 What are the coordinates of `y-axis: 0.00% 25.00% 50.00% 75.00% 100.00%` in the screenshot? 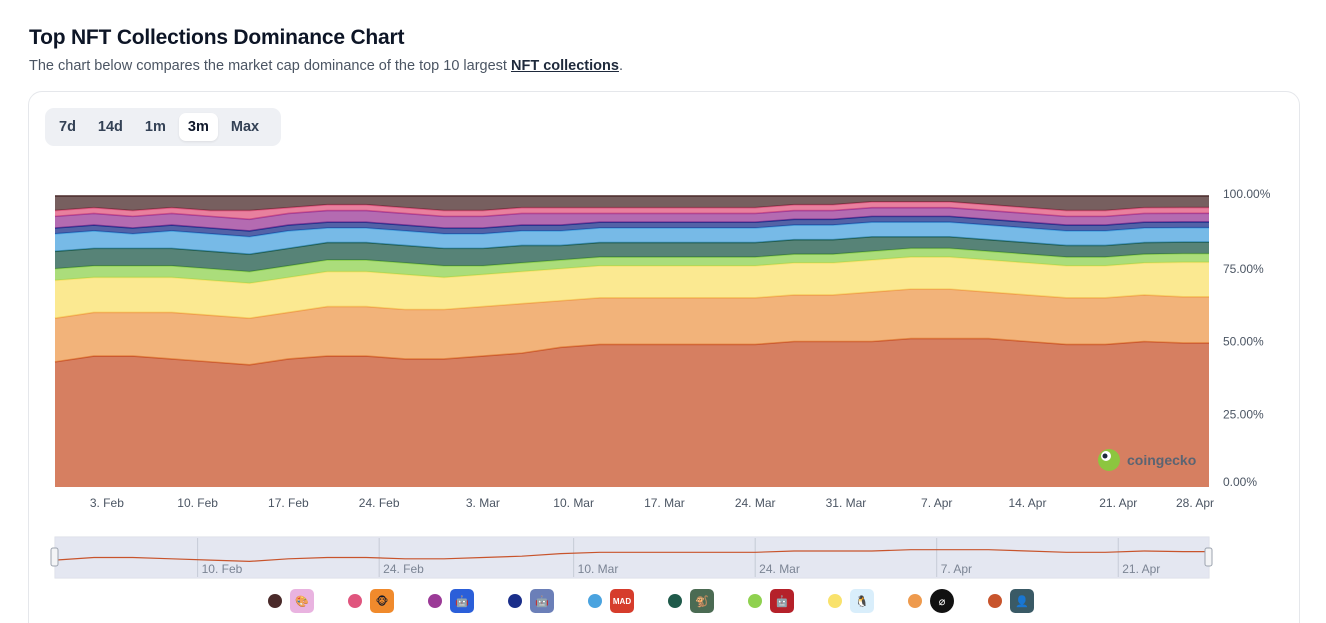 It's located at (1247, 338).